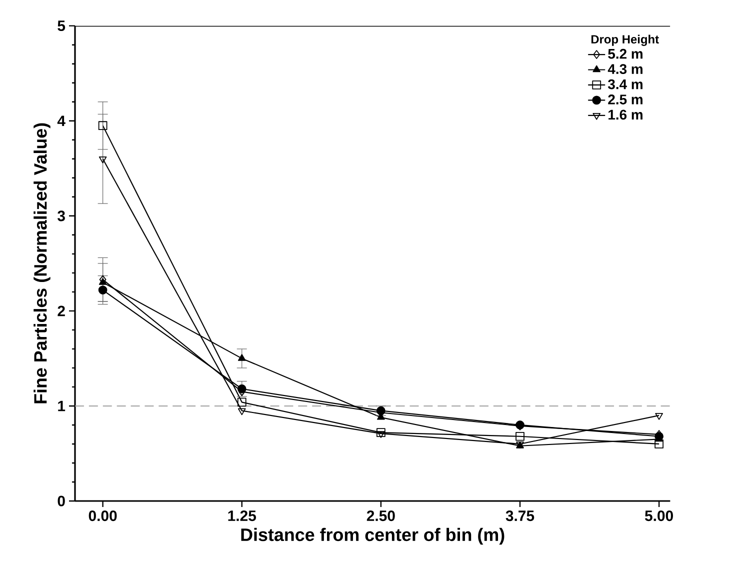 This screenshot has height=576, width=740. I want to click on y-tick-label: 0, so click(61, 501).